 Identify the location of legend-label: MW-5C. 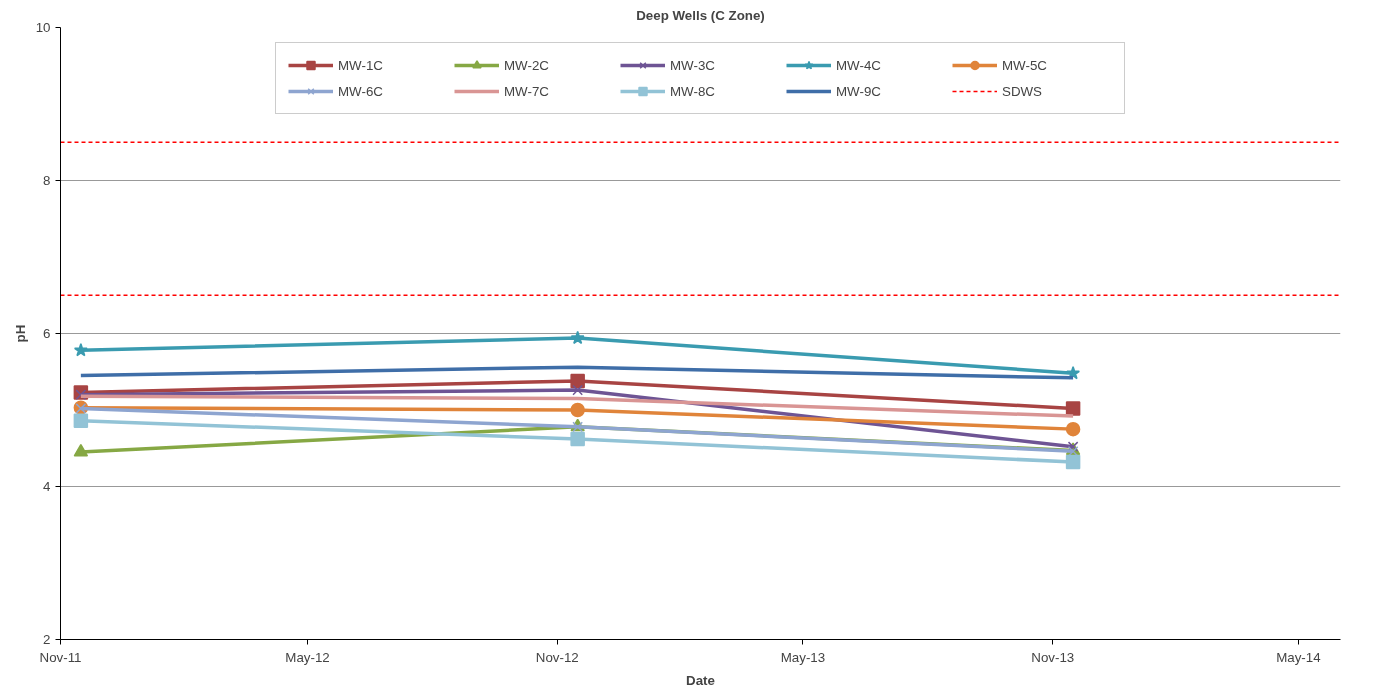
(1025, 65).